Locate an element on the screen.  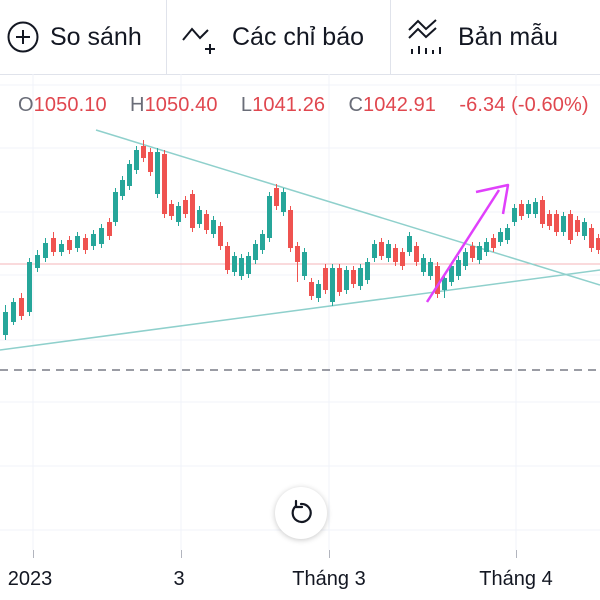
axis-label-thang-4: Tháng 4 is located at coordinates (516, 579).